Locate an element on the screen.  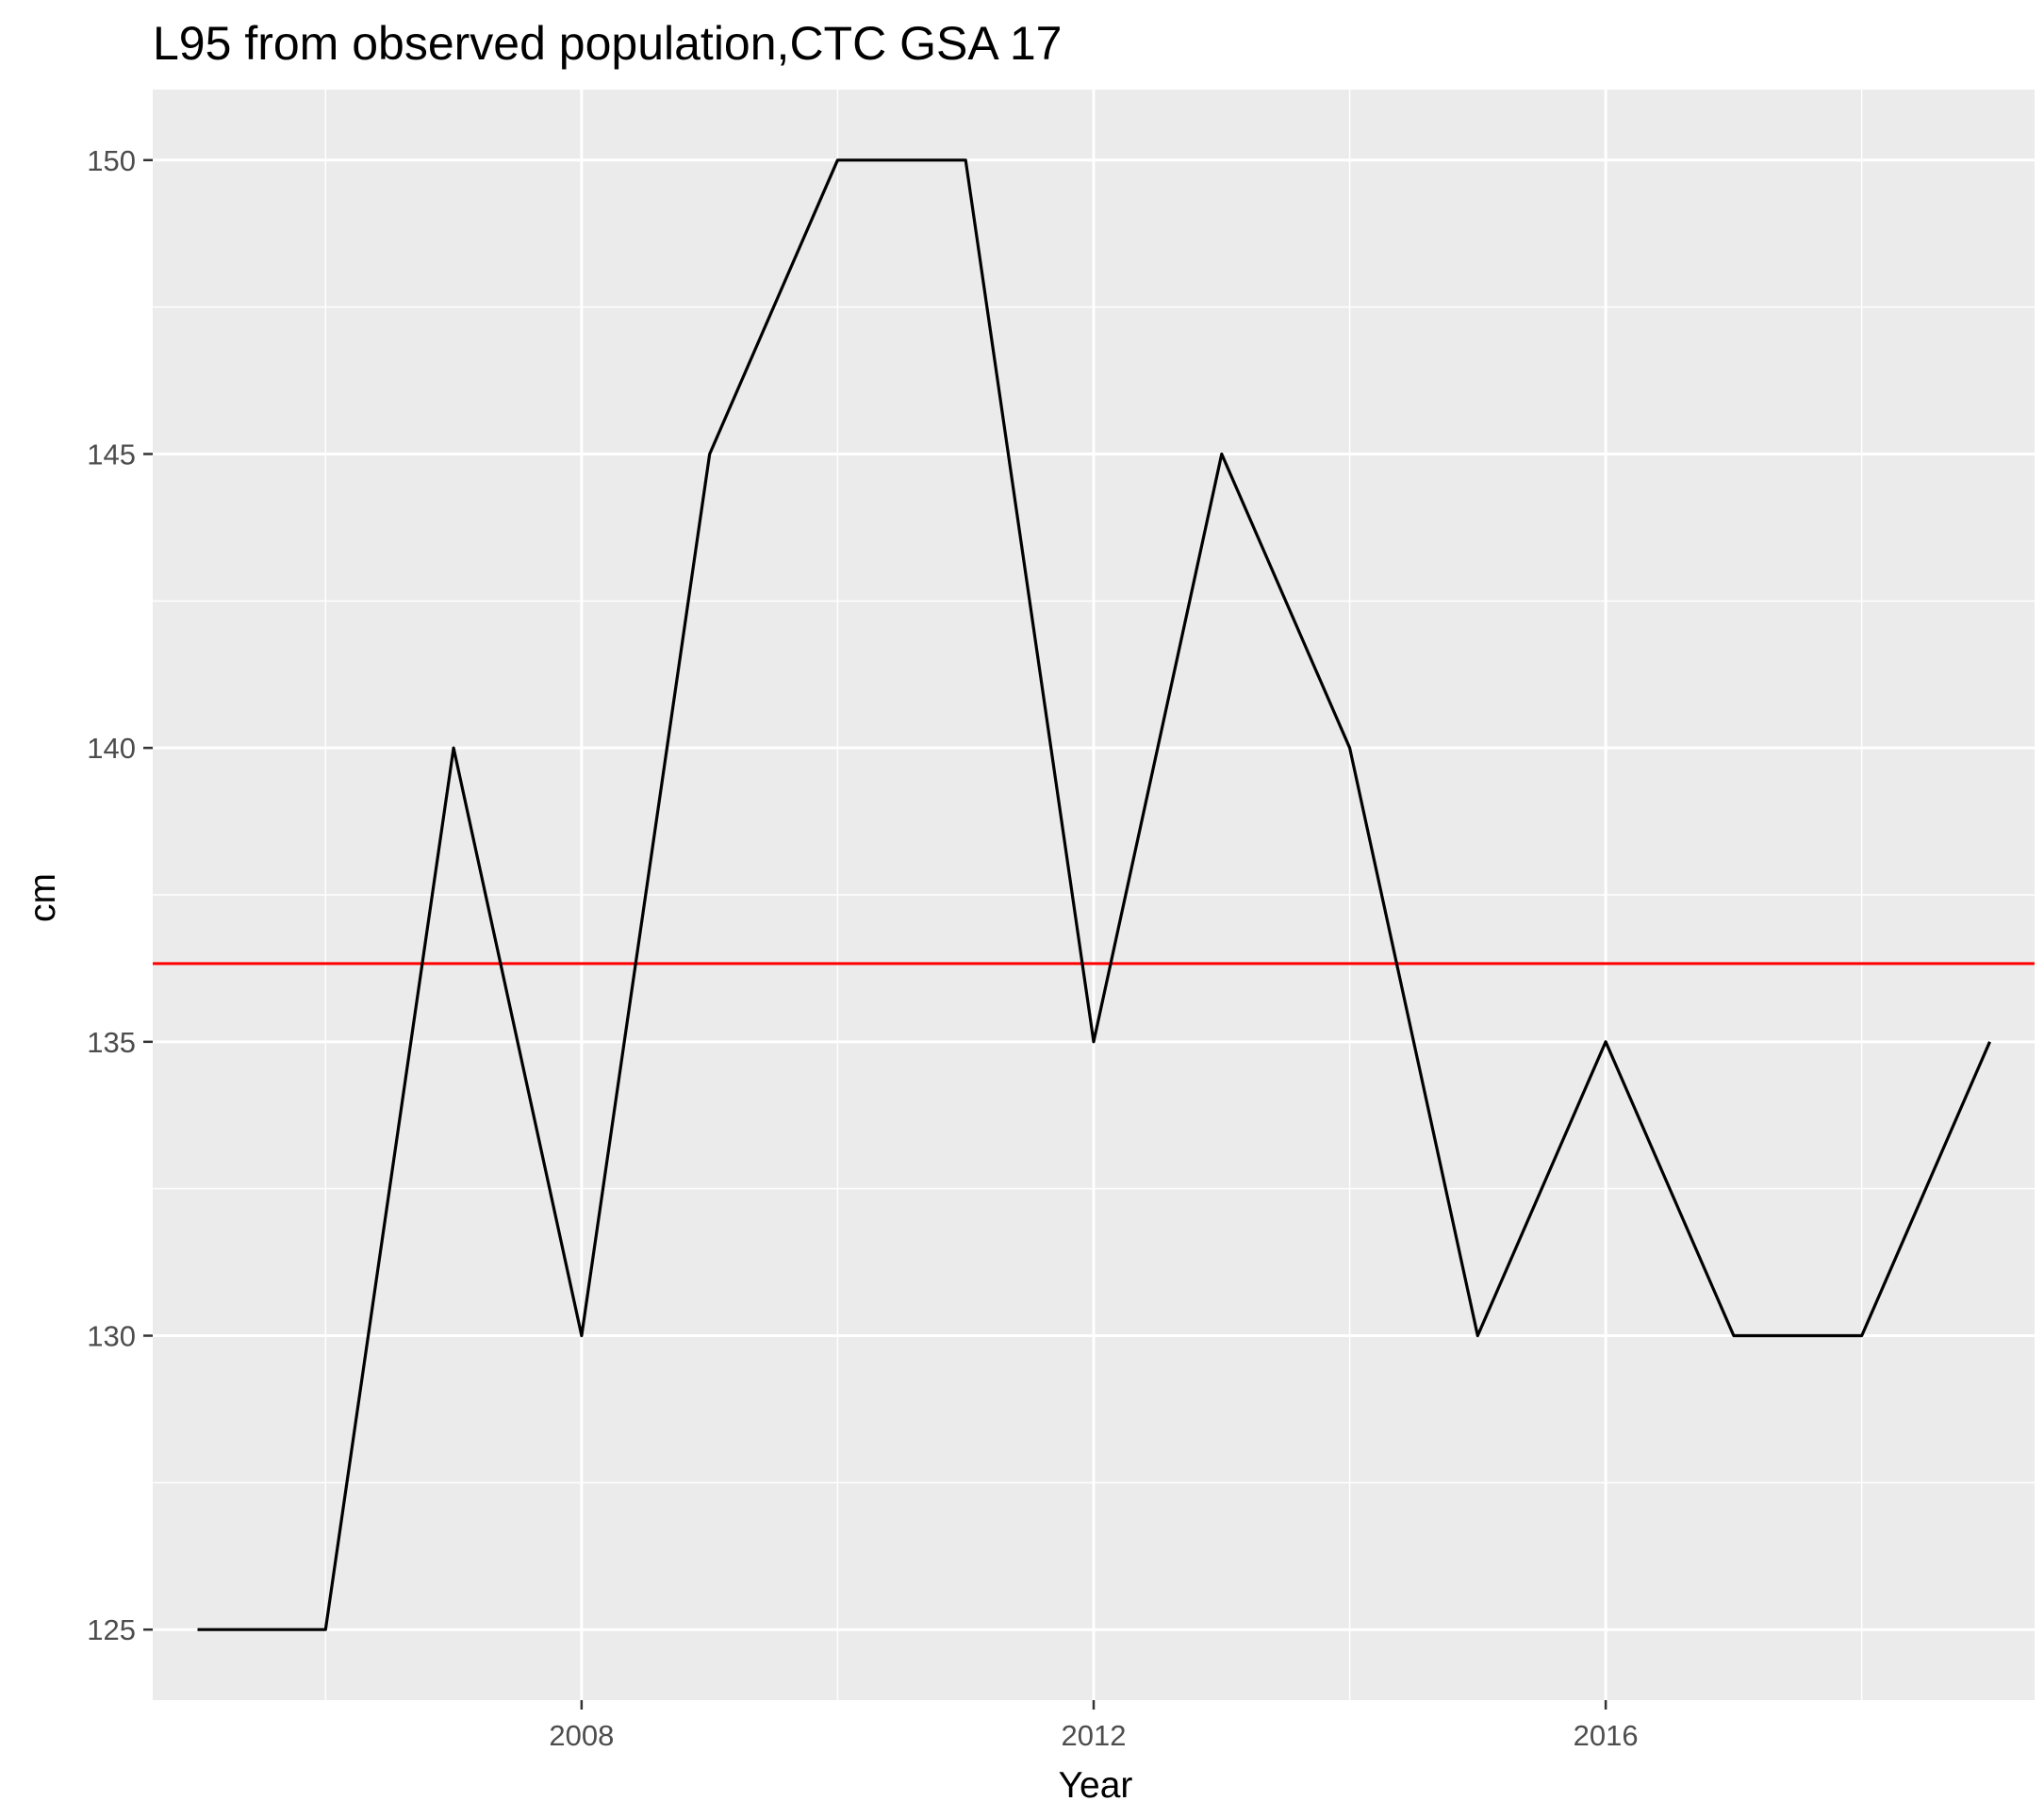
x-tick-label: 2008 is located at coordinates (582, 1735).